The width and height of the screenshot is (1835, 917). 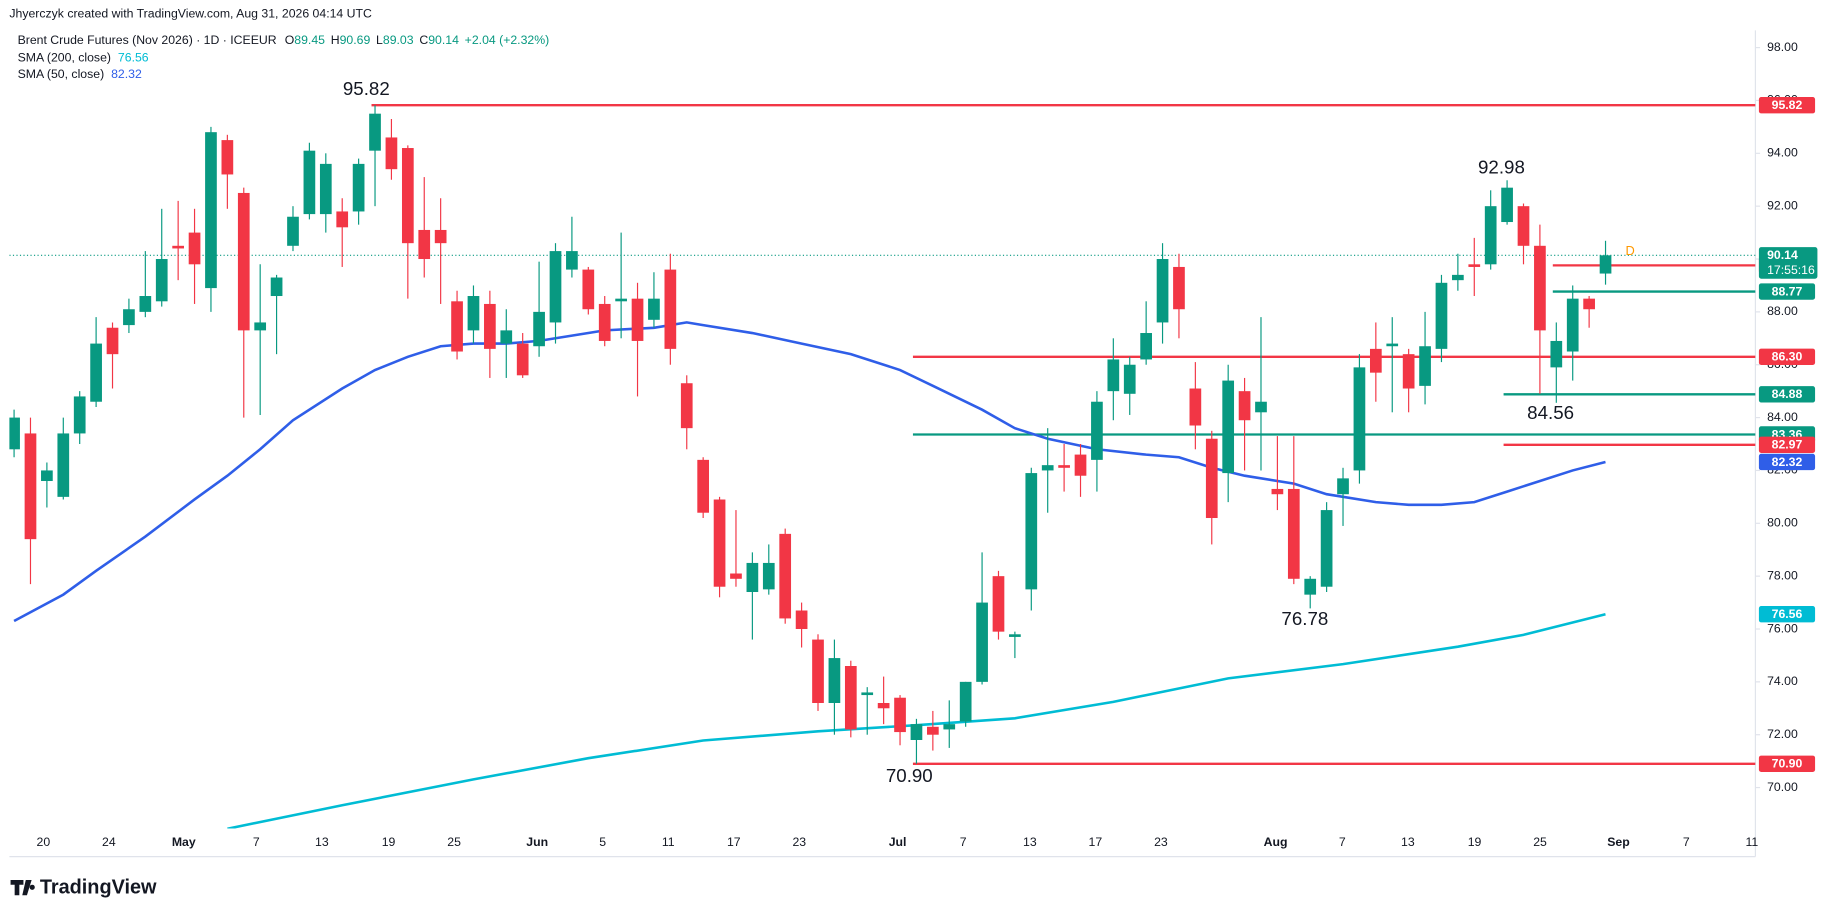 What do you see at coordinates (1791, 270) in the screenshot?
I see `countdown: 17:55:16` at bounding box center [1791, 270].